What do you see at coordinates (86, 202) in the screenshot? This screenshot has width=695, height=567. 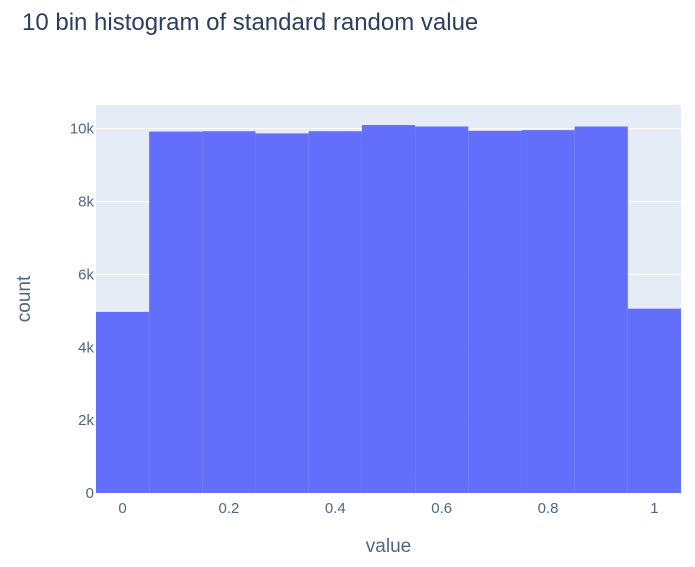 I see `y-tick-label: 8k` at bounding box center [86, 202].